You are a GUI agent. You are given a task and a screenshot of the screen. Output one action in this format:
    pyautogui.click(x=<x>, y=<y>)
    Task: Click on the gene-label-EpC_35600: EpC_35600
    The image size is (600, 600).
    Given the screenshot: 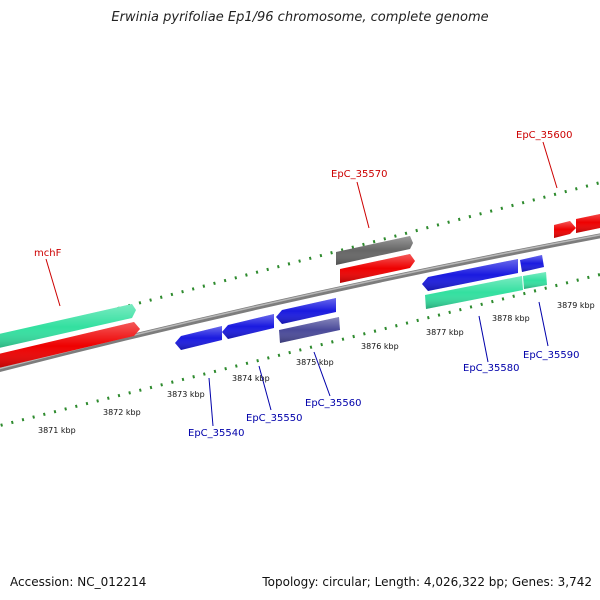 What is the action you would take?
    pyautogui.click(x=544, y=135)
    